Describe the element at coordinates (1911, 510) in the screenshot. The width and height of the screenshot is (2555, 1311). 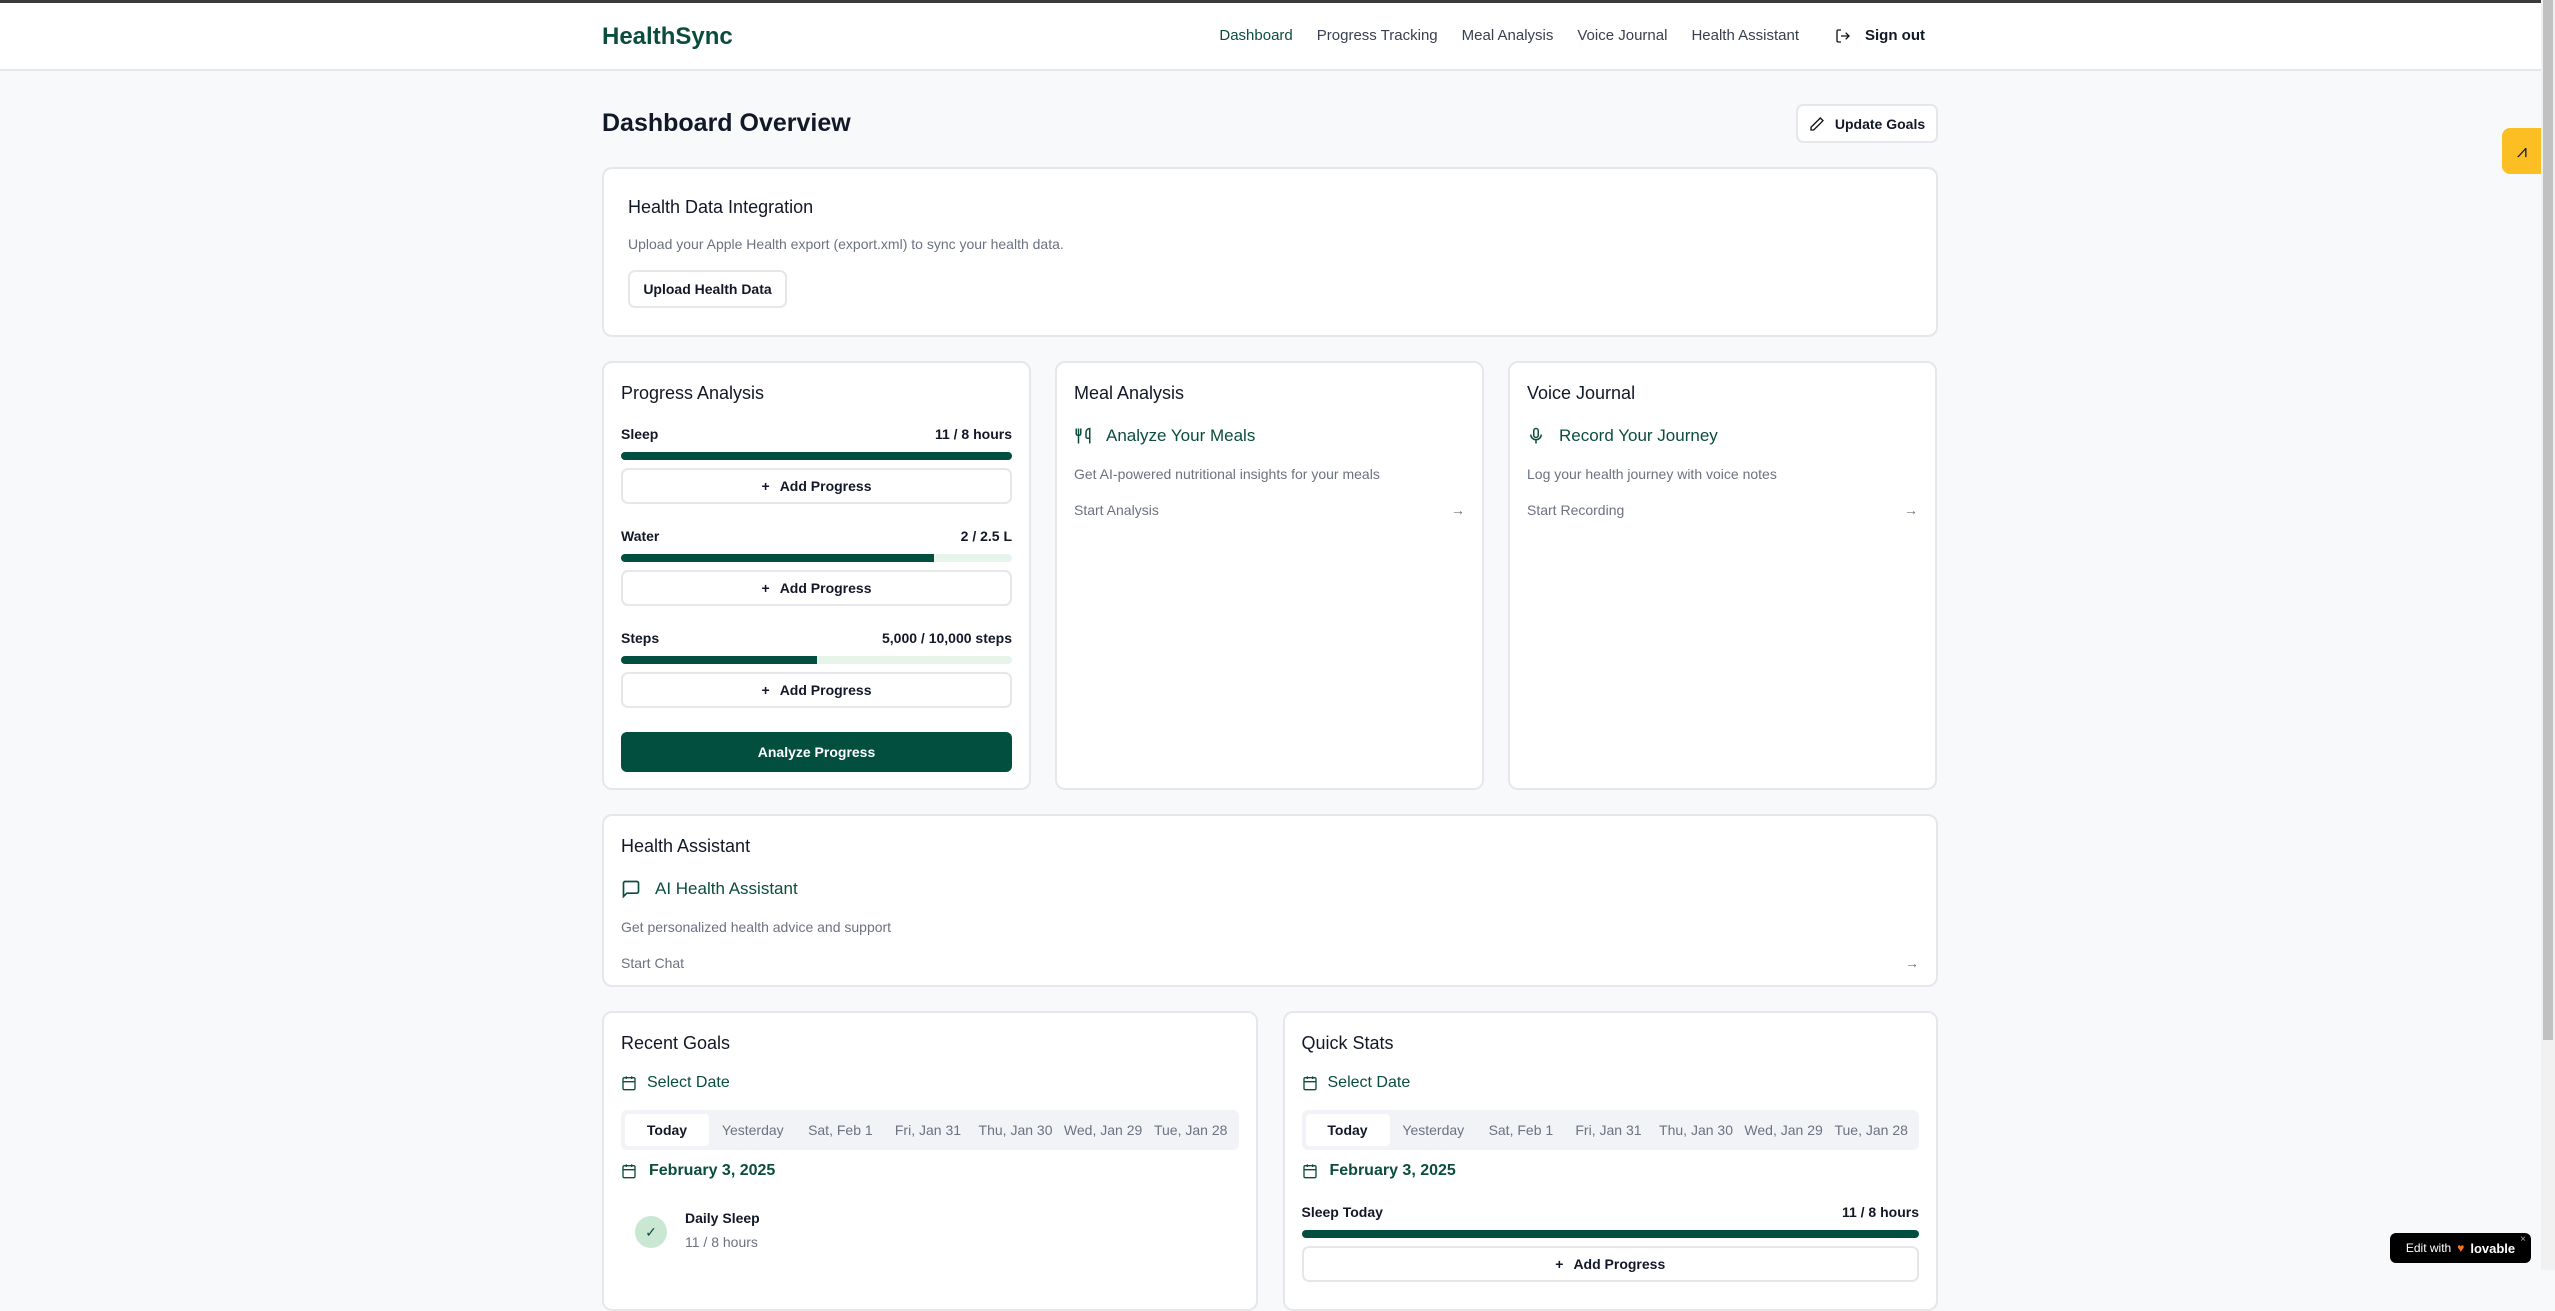
I see `arrow-right-icon: →` at that location.